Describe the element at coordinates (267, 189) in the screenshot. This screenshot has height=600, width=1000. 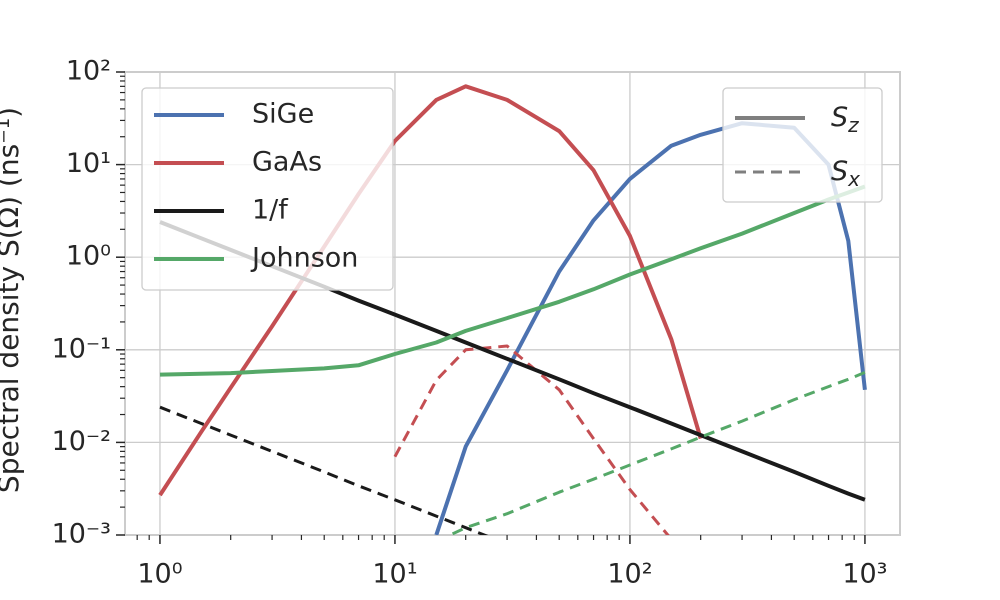
I see `legend-box` at that location.